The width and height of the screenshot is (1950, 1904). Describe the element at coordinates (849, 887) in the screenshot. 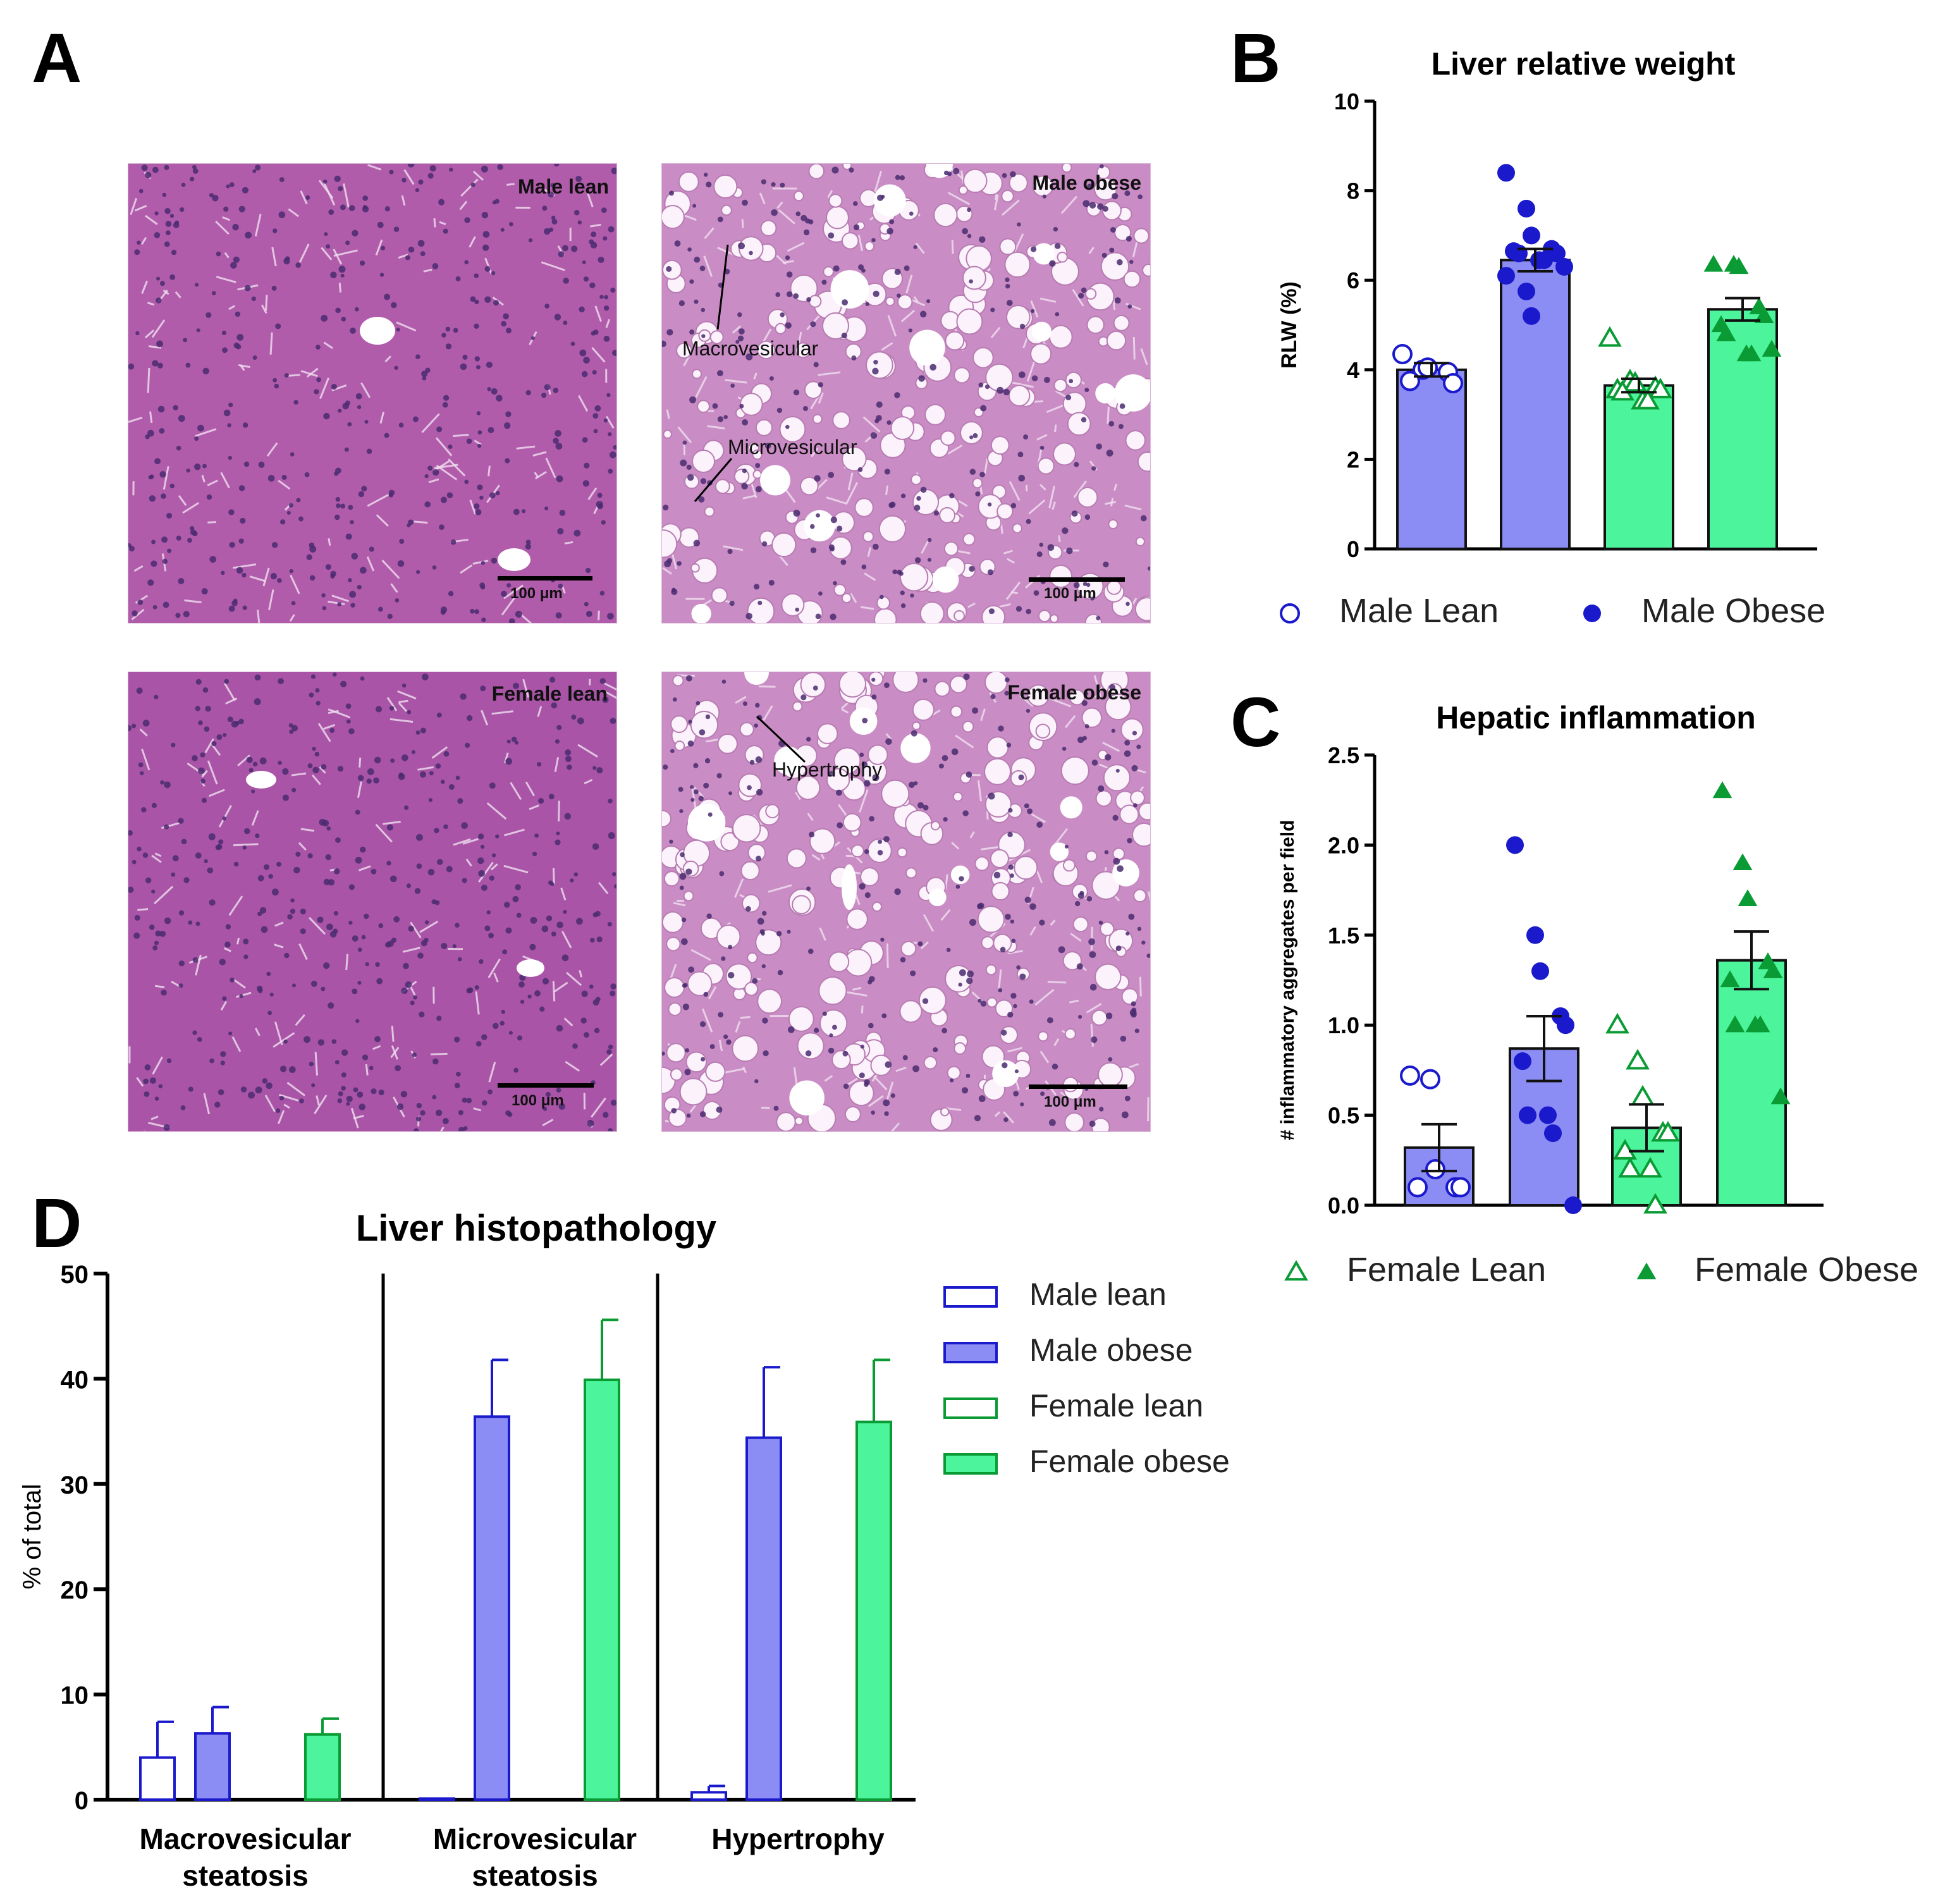

I see `vein` at that location.